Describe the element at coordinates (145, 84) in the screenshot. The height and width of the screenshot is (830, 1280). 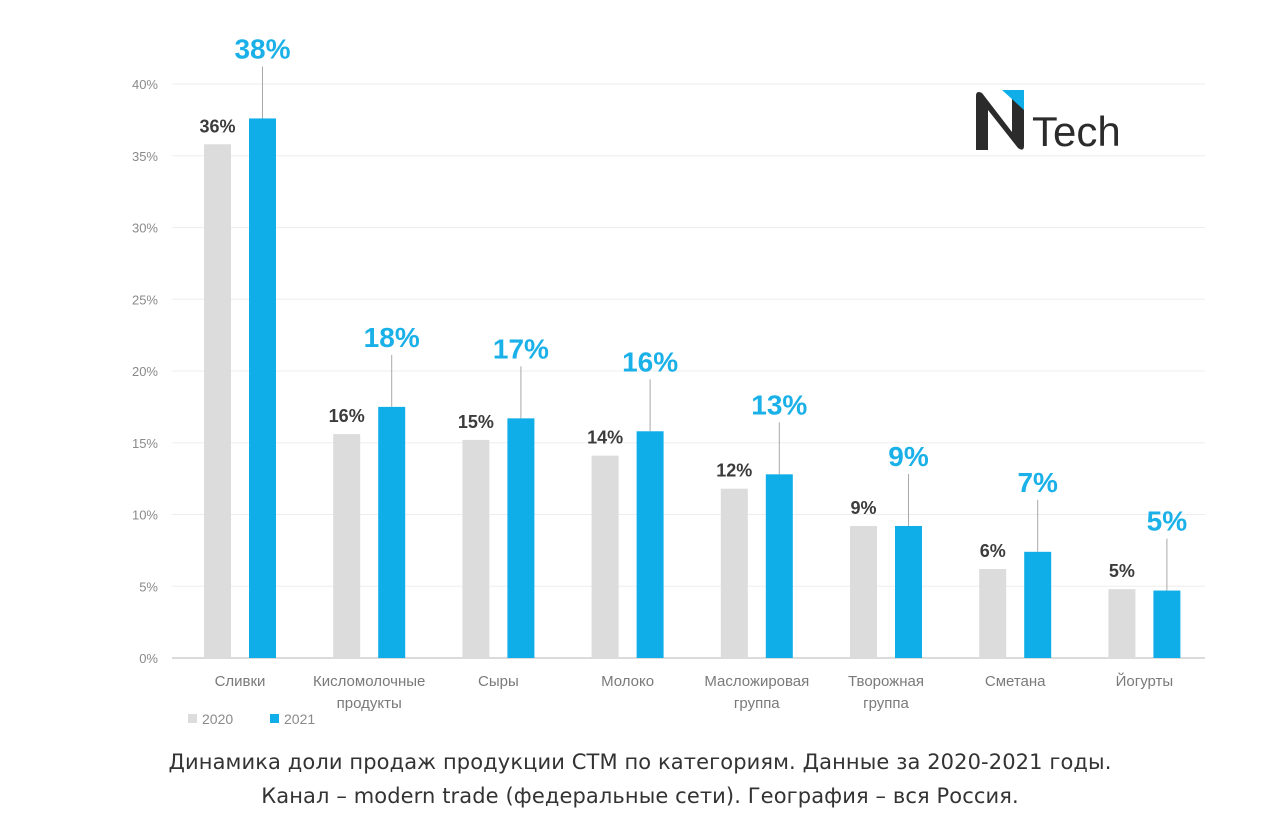
I see `y-tick-label: 40%` at that location.